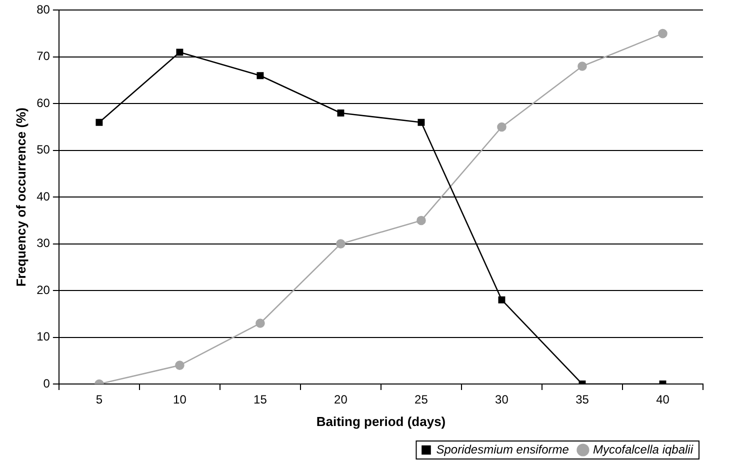 The width and height of the screenshot is (743, 476). I want to click on y-tick-label: 80, so click(43, 9).